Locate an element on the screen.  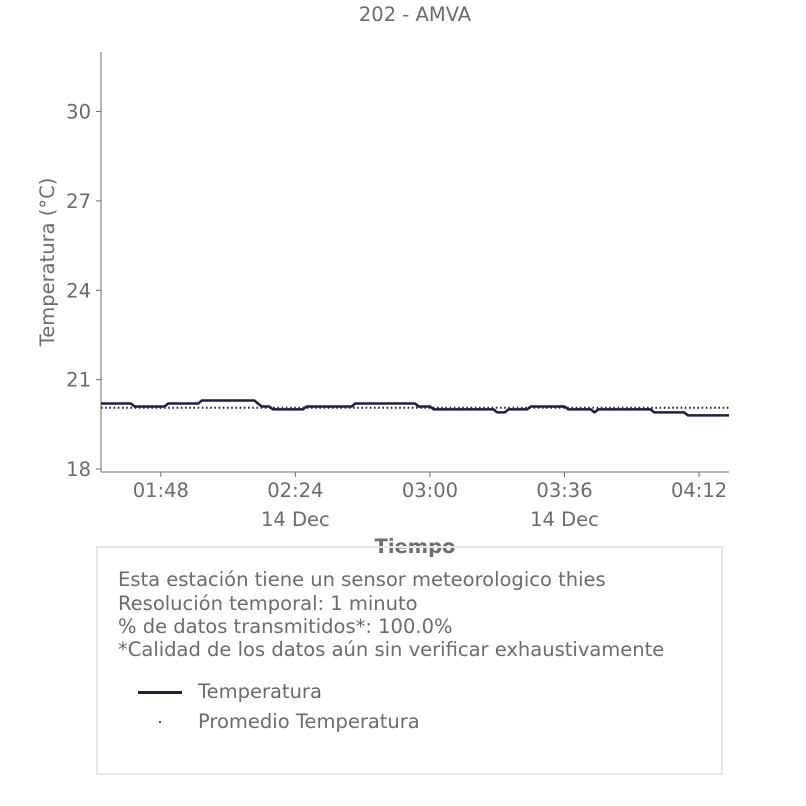
y-tick-label: 30 is located at coordinates (78, 112).